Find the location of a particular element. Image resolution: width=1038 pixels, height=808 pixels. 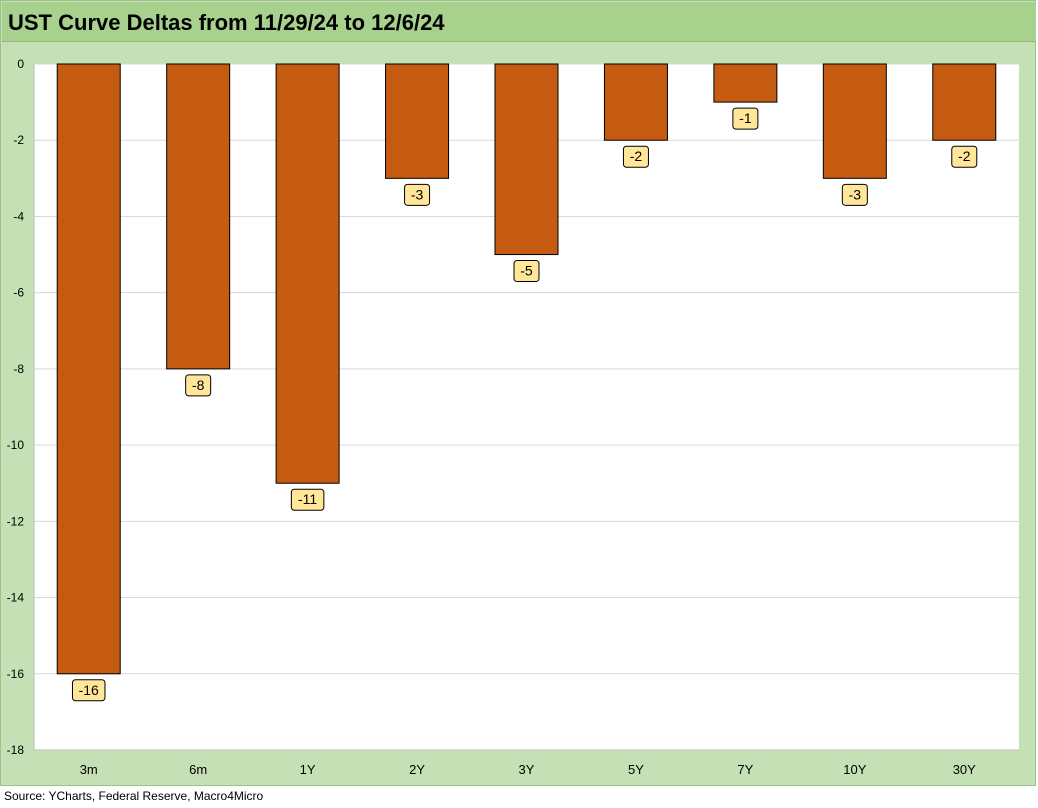

data-label-text: -1 is located at coordinates (745, 118).